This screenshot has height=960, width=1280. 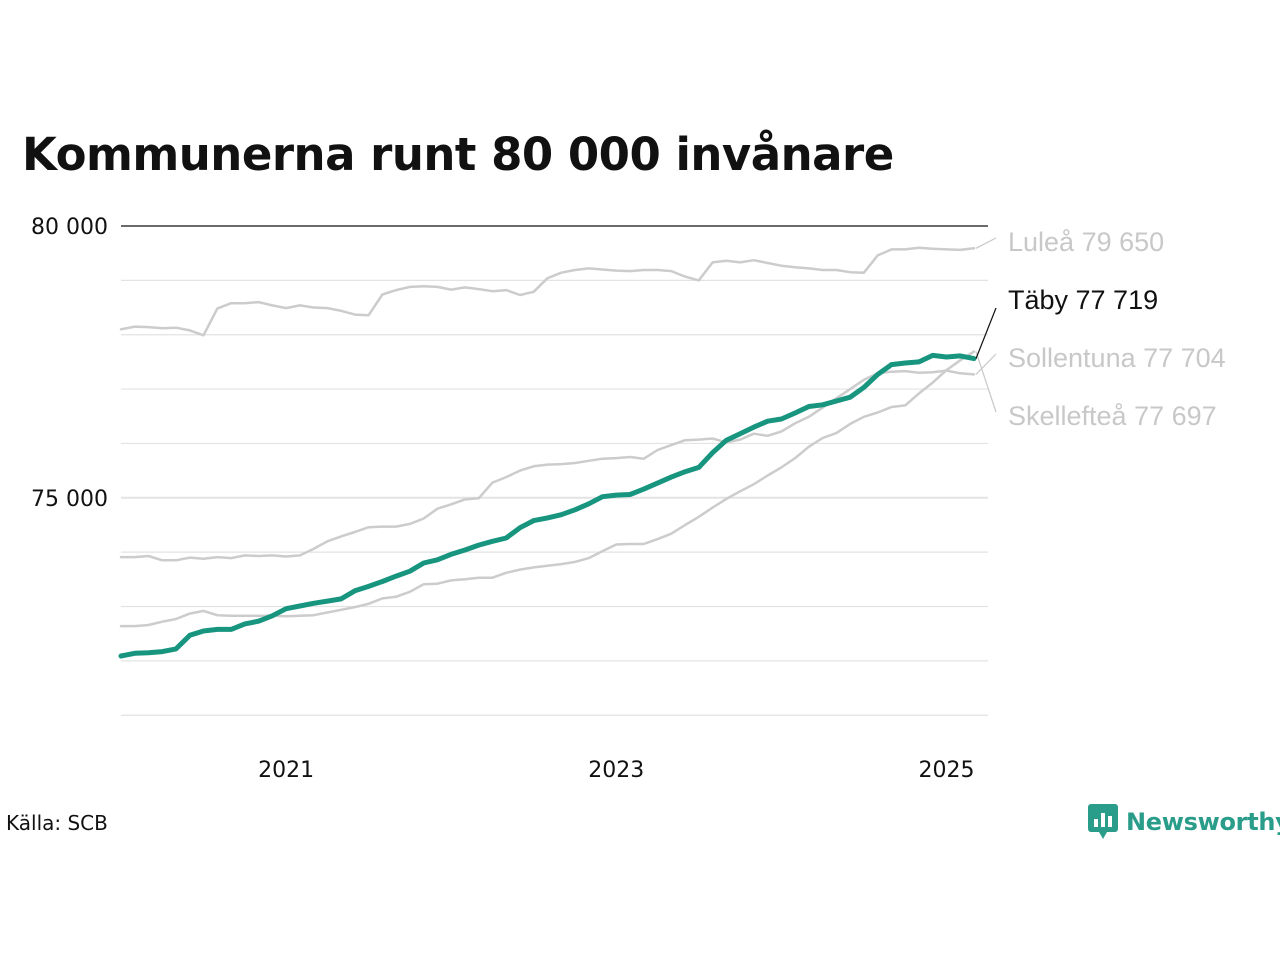 What do you see at coordinates (1117, 358) in the screenshot?
I see `series-end-label: Sollentuna 77 704` at bounding box center [1117, 358].